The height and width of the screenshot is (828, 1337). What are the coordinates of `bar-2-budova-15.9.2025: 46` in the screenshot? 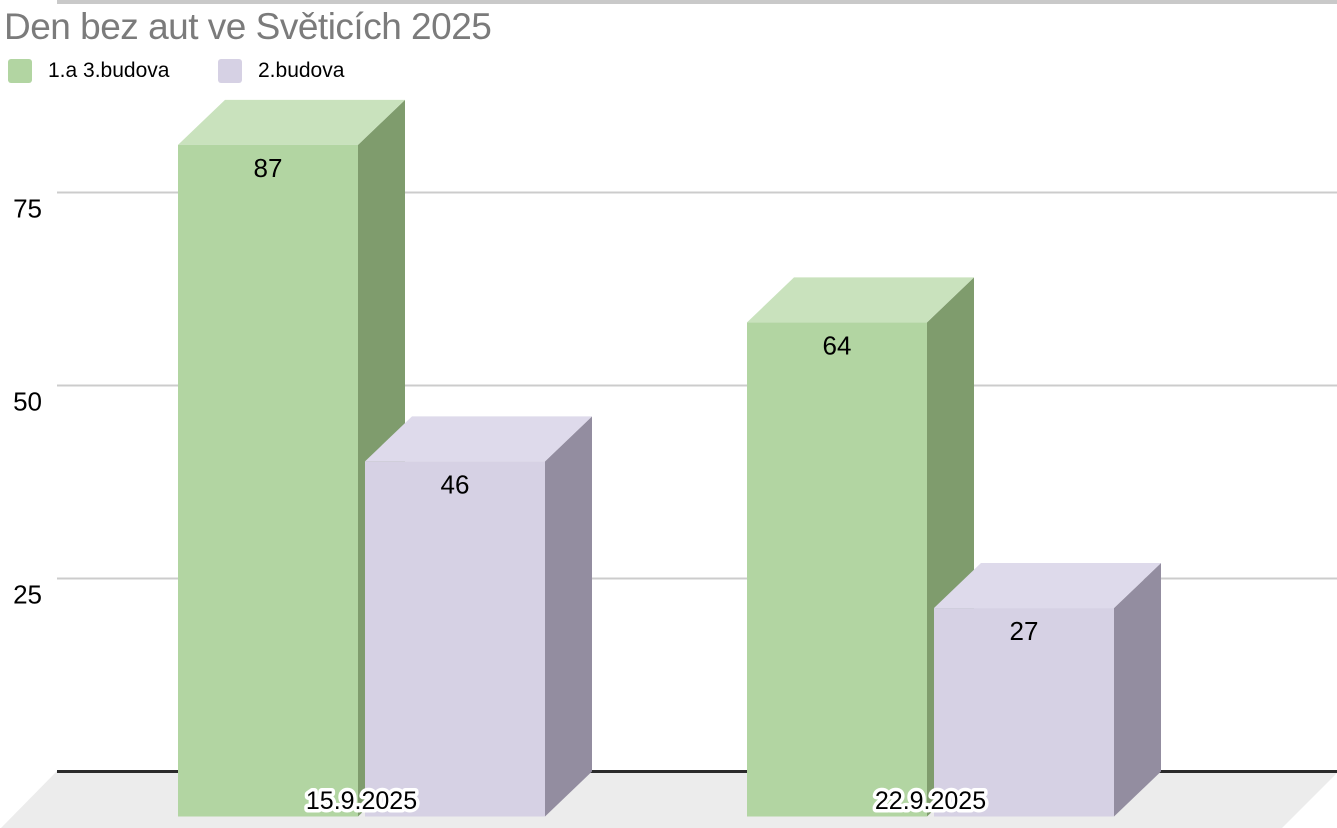 It's located at (478, 616).